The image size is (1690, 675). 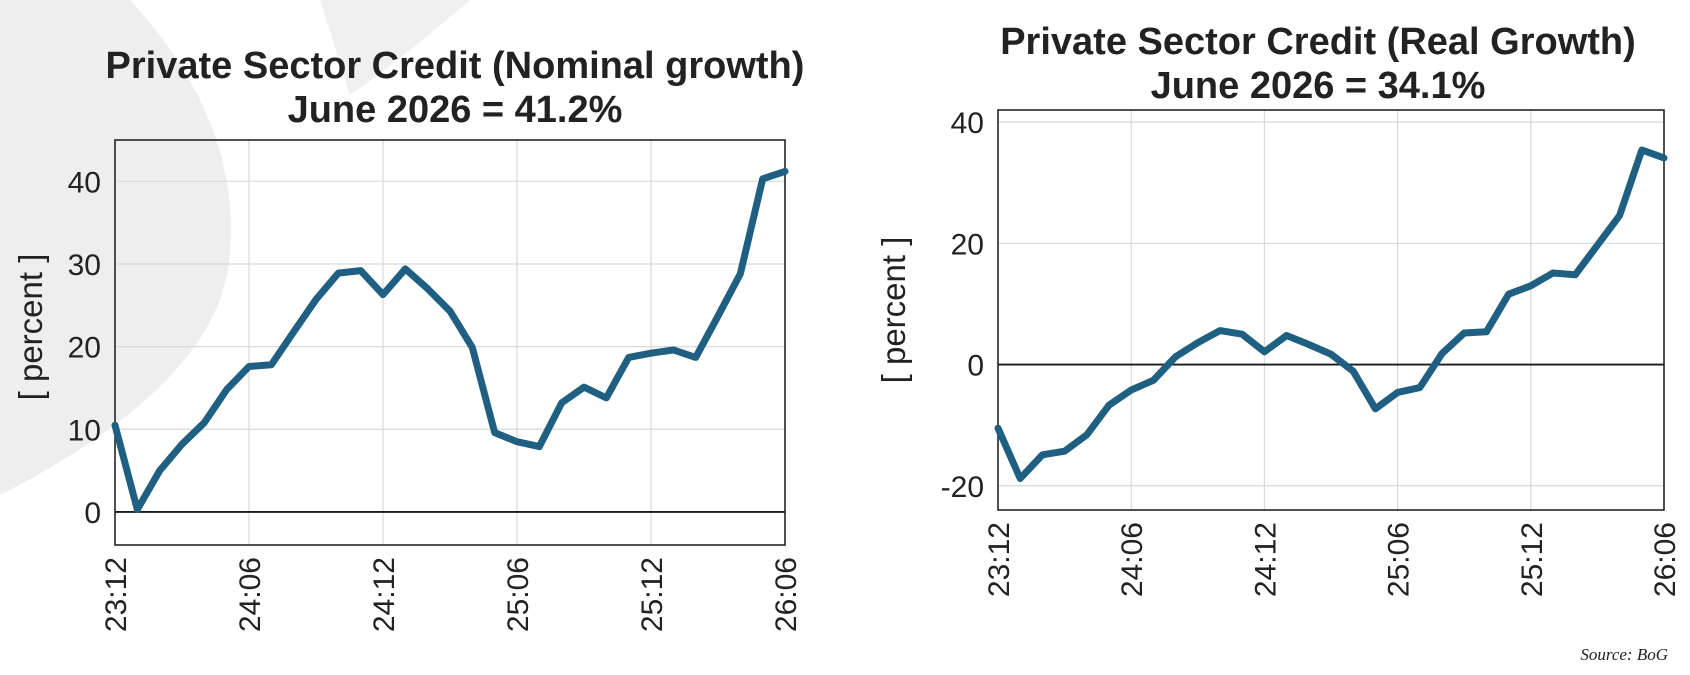 What do you see at coordinates (1318, 86) in the screenshot?
I see `chart-subtitle: June 2026 = 34.1%` at bounding box center [1318, 86].